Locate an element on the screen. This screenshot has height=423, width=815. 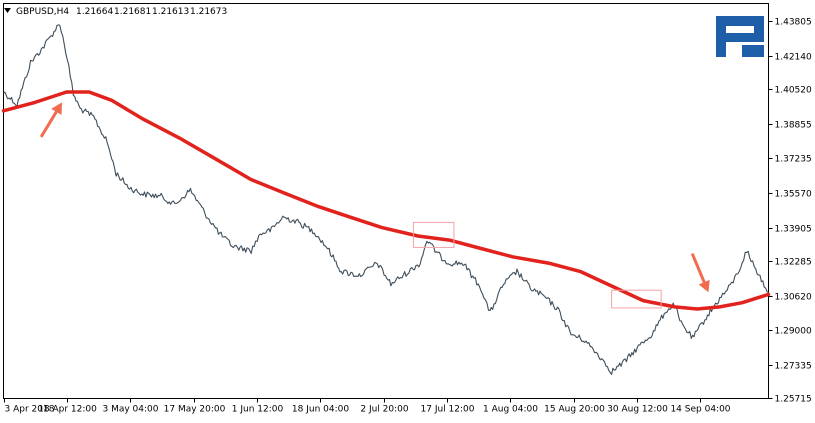
y-tick-label: 1.30620 is located at coordinates (793, 298).